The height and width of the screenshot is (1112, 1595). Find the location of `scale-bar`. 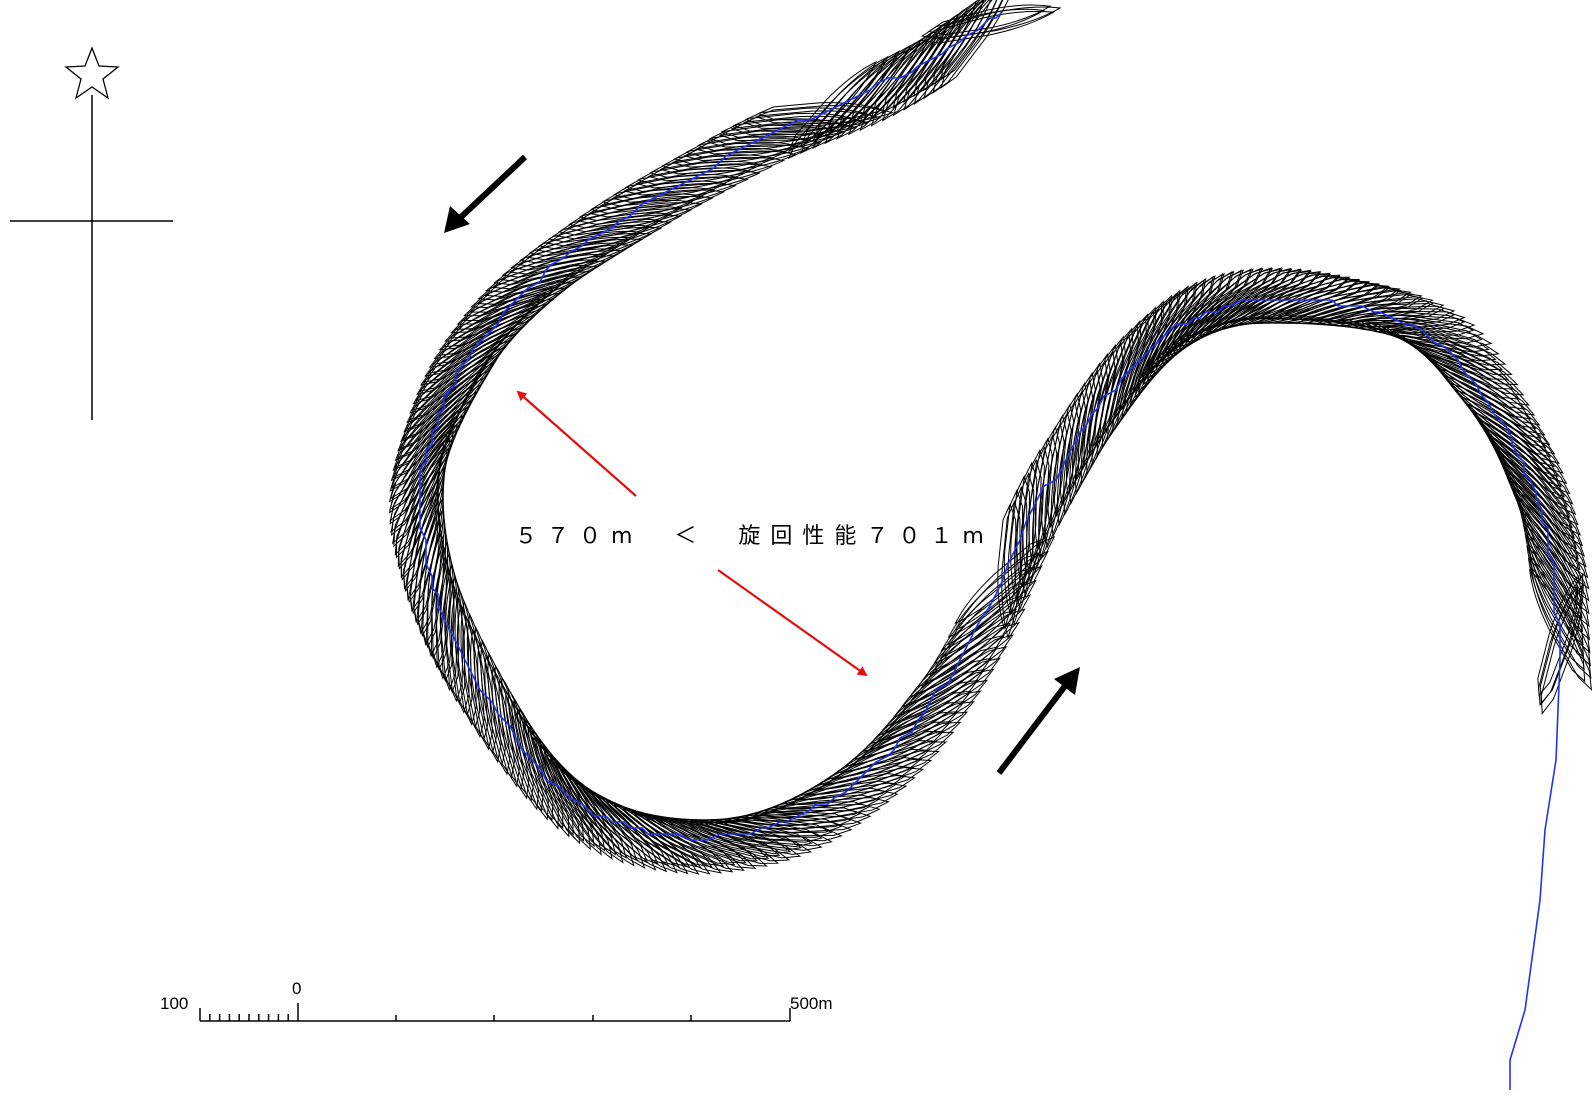

scale-bar is located at coordinates (495, 1012).